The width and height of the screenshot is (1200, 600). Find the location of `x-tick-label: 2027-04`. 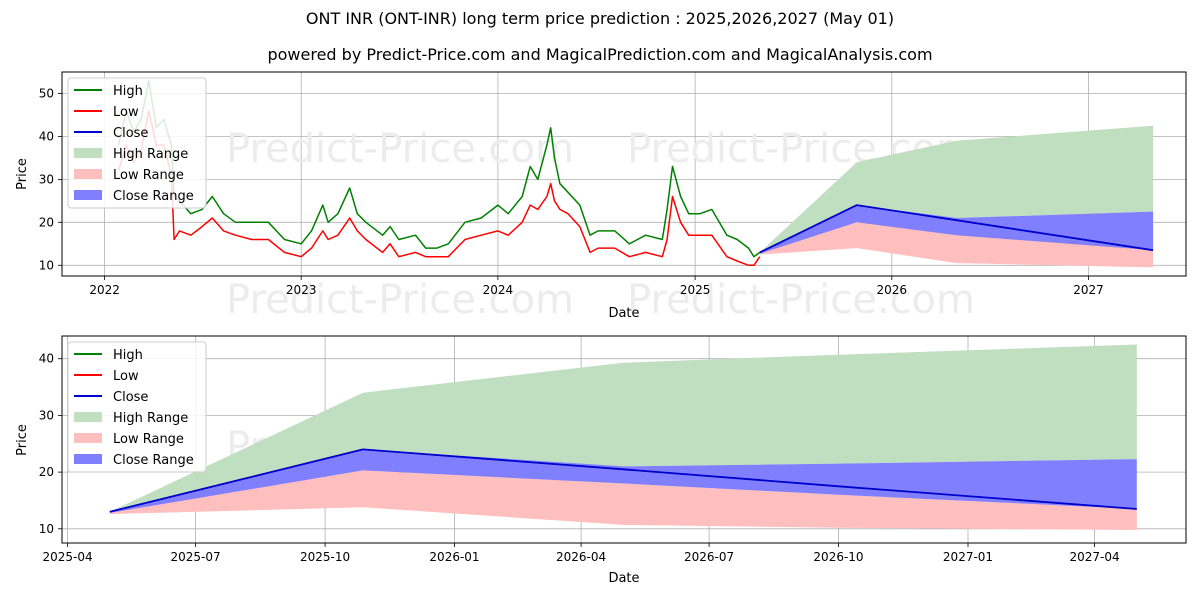

x-tick-label: 2027-04 is located at coordinates (1095, 557).